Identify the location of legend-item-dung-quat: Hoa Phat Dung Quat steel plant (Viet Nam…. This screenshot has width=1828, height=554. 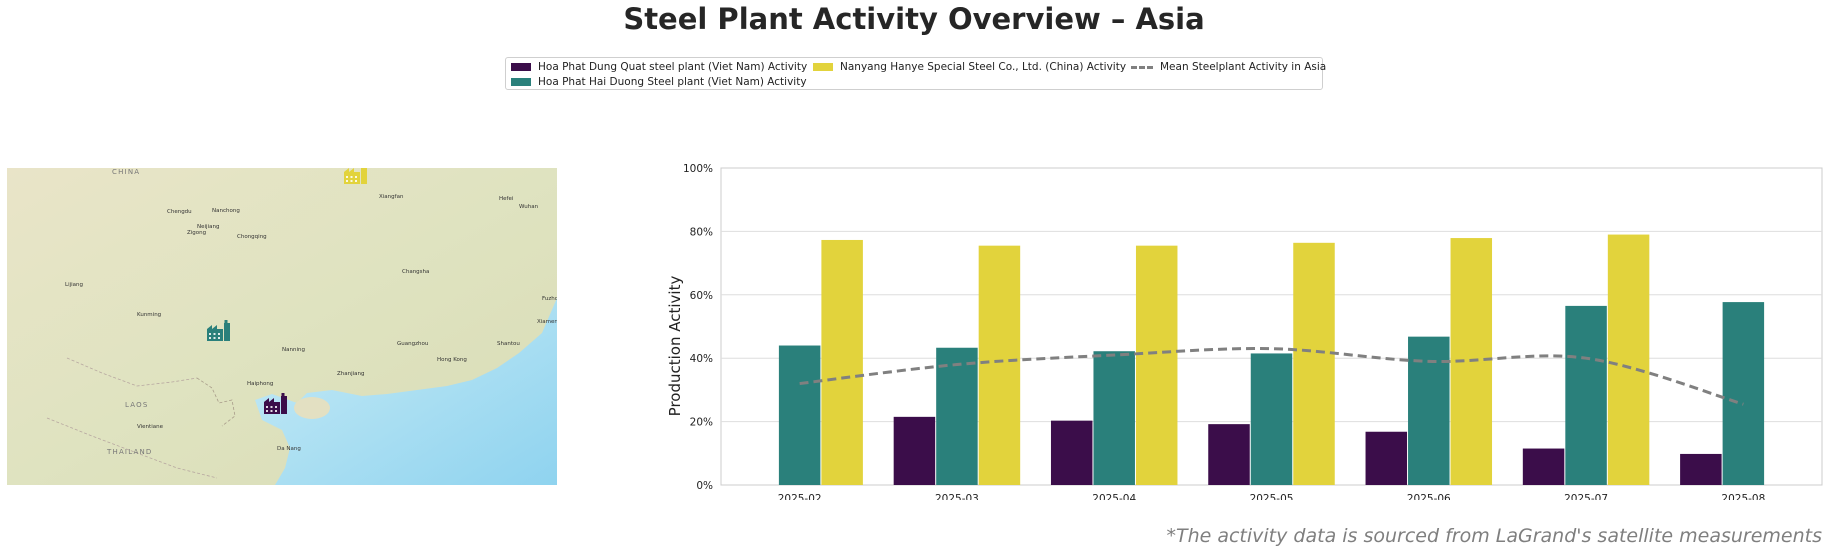
(659, 67).